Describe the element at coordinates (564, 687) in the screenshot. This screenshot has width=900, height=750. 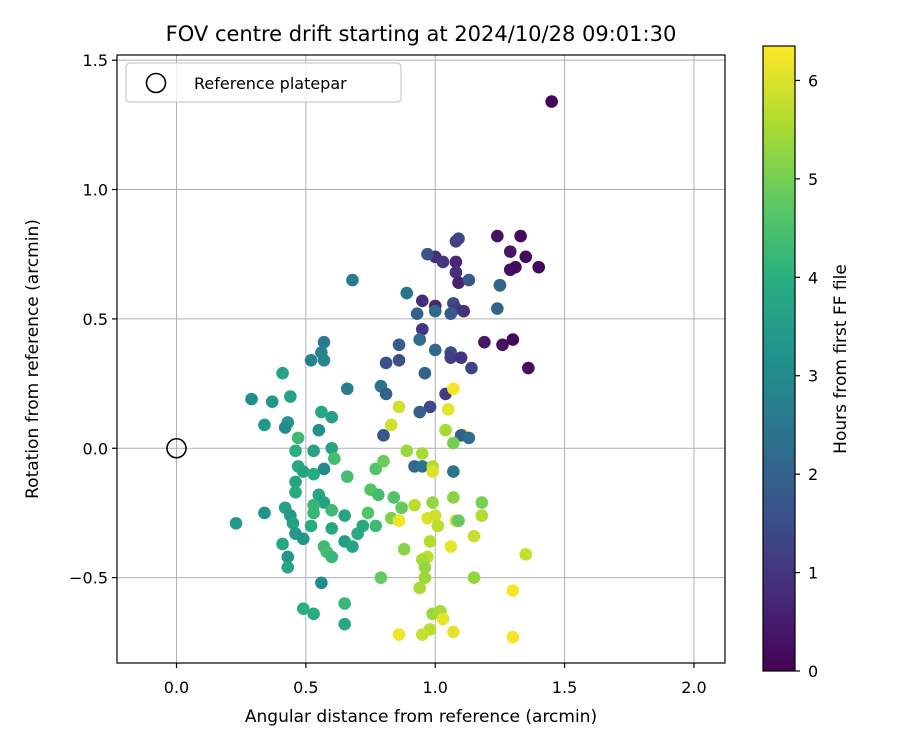
I see `x-tick-label: 1.5` at that location.